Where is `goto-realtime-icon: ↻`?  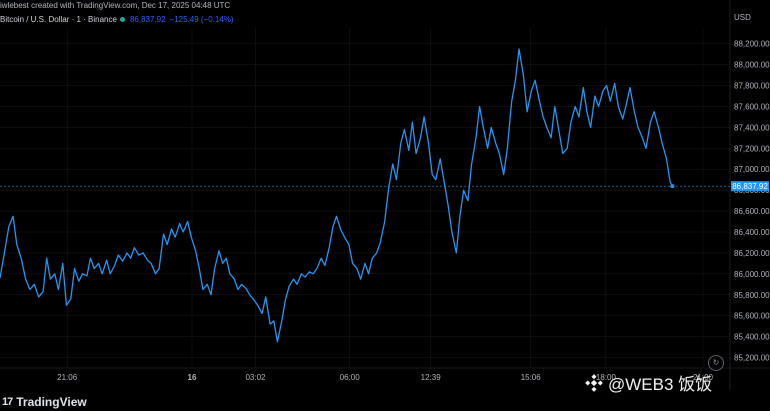
goto-realtime-icon: ↻ is located at coordinates (716, 363).